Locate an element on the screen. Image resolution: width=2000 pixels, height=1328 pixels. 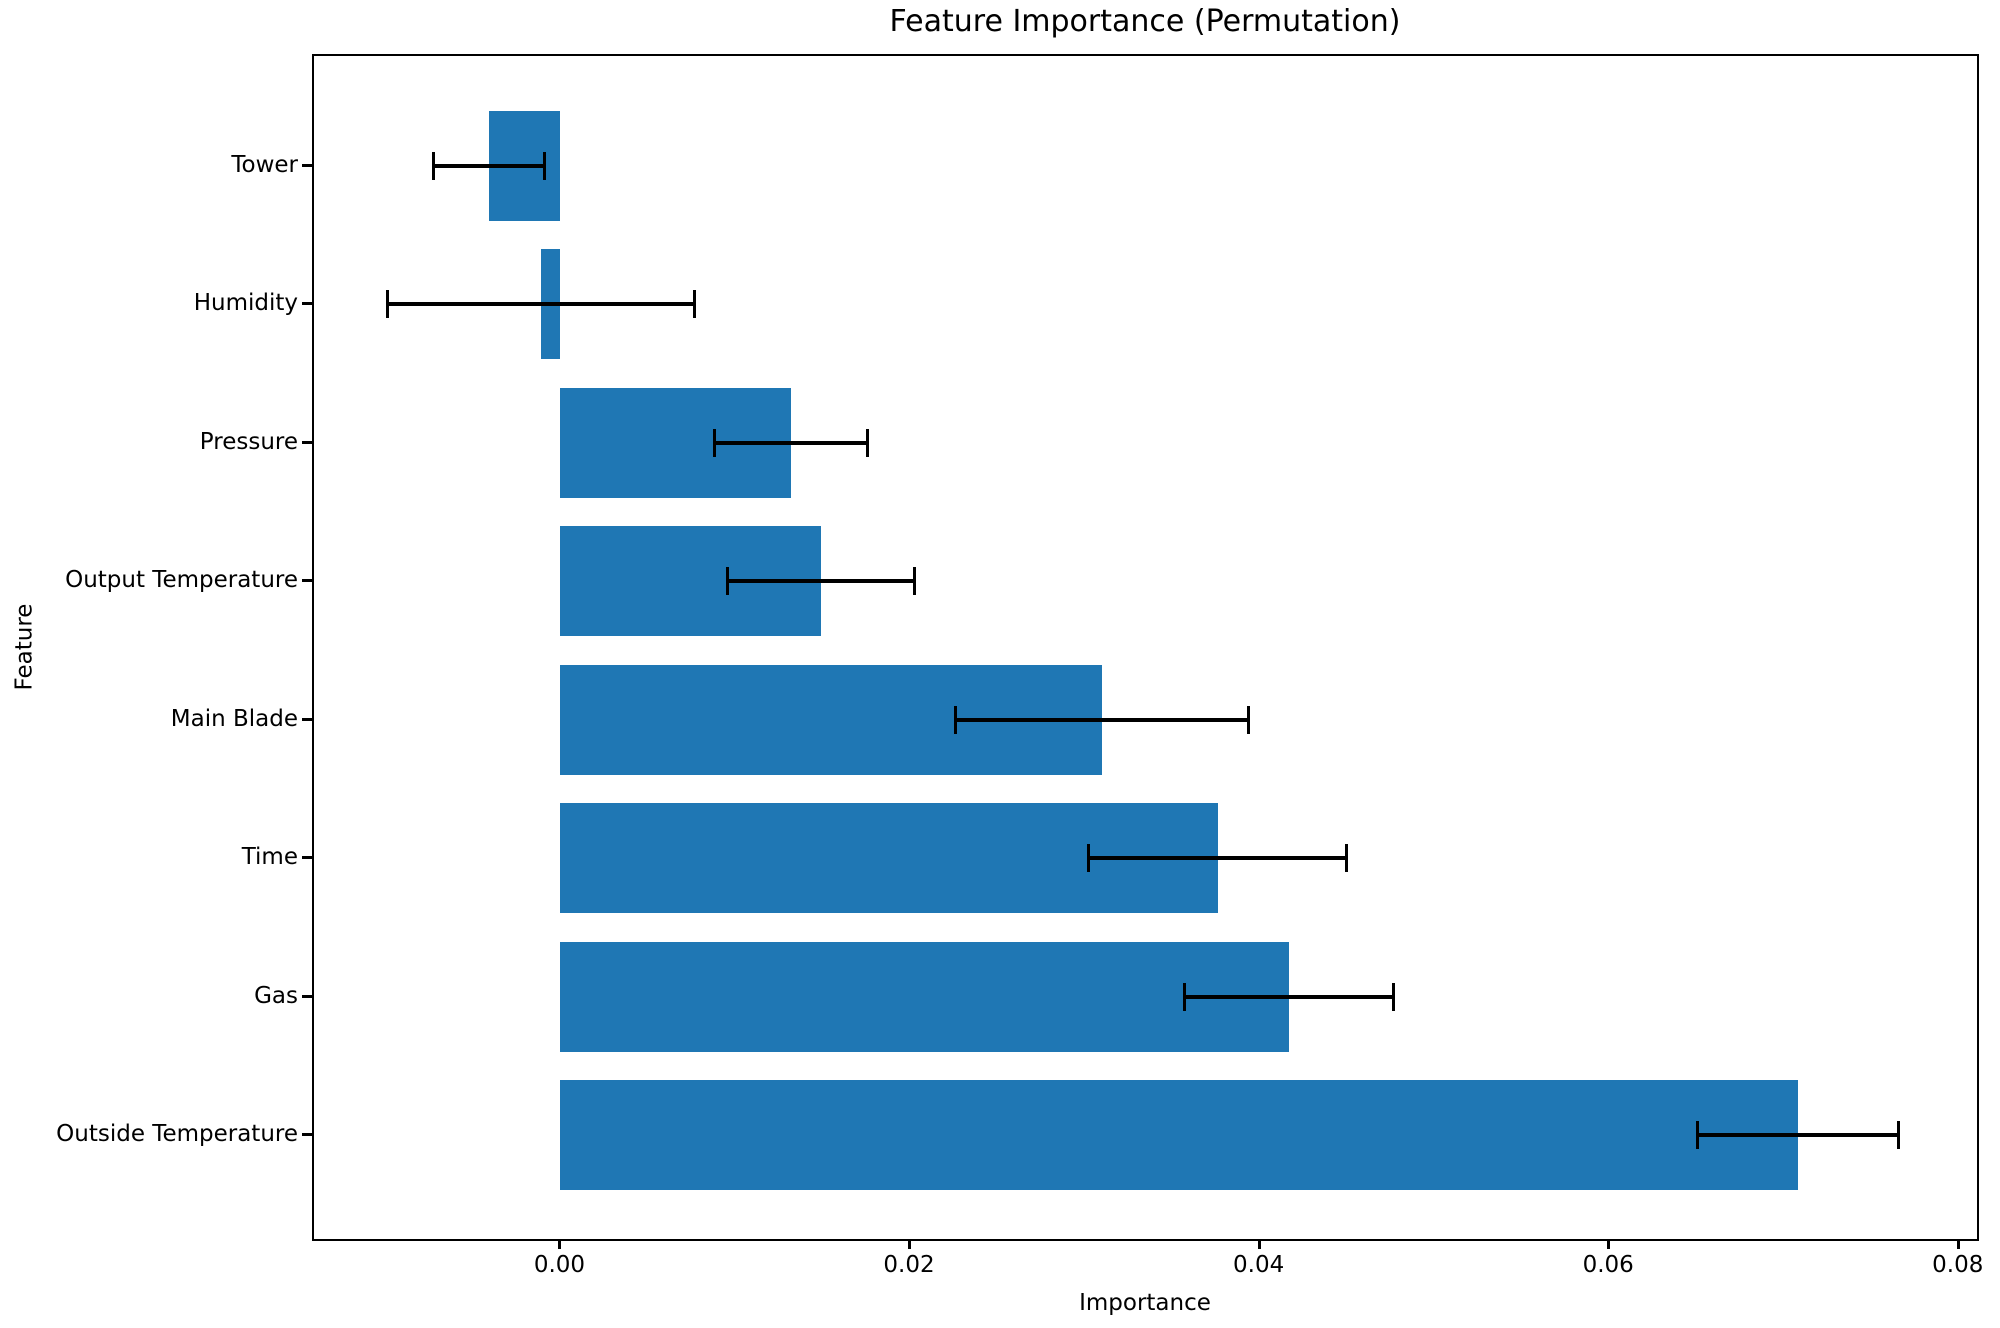
errorbar-cap-left-time is located at coordinates (1089, 858).